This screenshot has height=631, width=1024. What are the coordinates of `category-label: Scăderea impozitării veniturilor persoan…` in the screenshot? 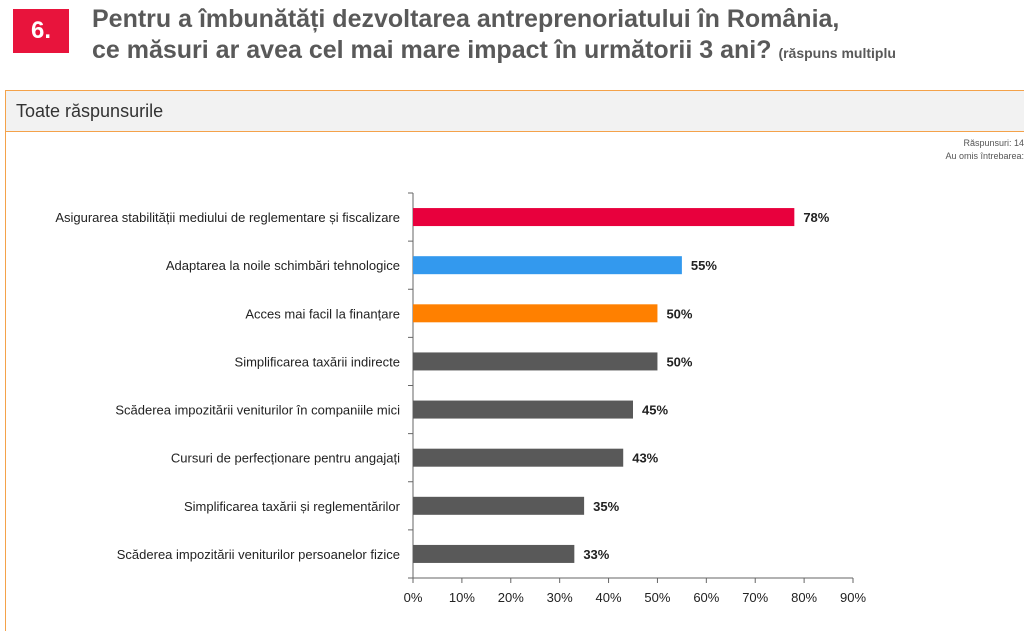 It's located at (258, 554).